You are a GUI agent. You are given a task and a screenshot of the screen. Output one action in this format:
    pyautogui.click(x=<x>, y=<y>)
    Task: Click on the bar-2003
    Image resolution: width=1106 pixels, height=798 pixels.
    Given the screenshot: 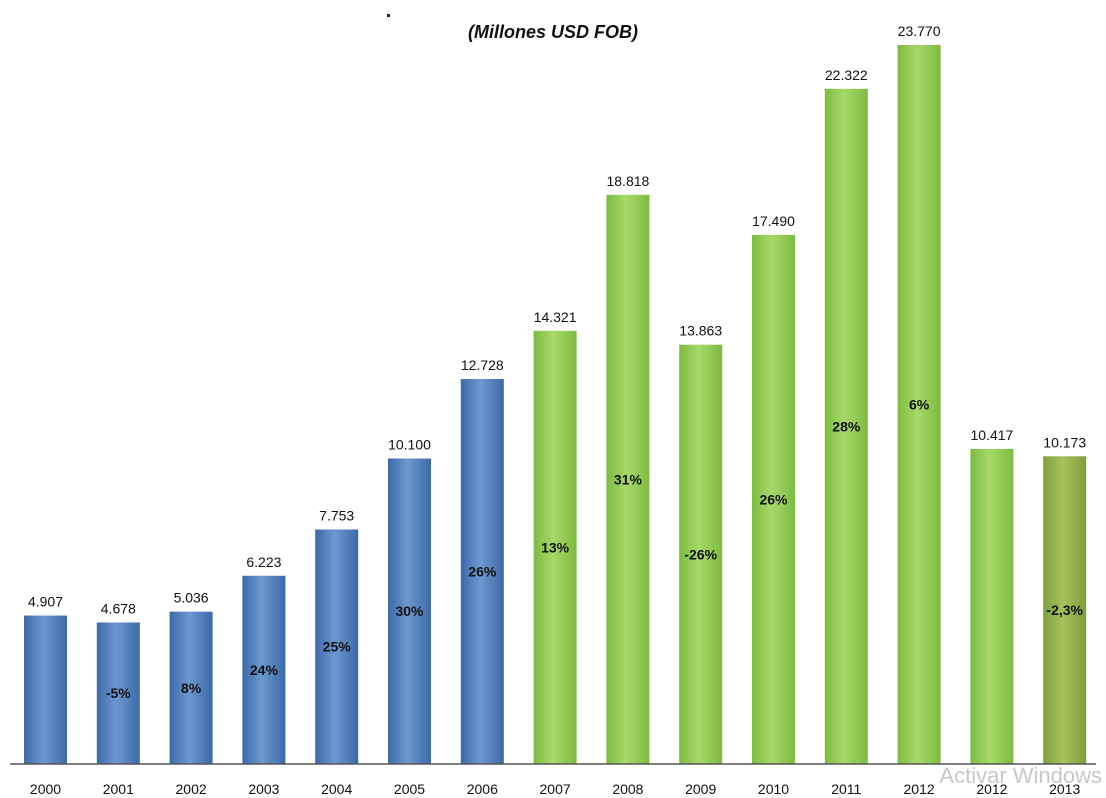 What is the action you would take?
    pyautogui.click(x=264, y=669)
    